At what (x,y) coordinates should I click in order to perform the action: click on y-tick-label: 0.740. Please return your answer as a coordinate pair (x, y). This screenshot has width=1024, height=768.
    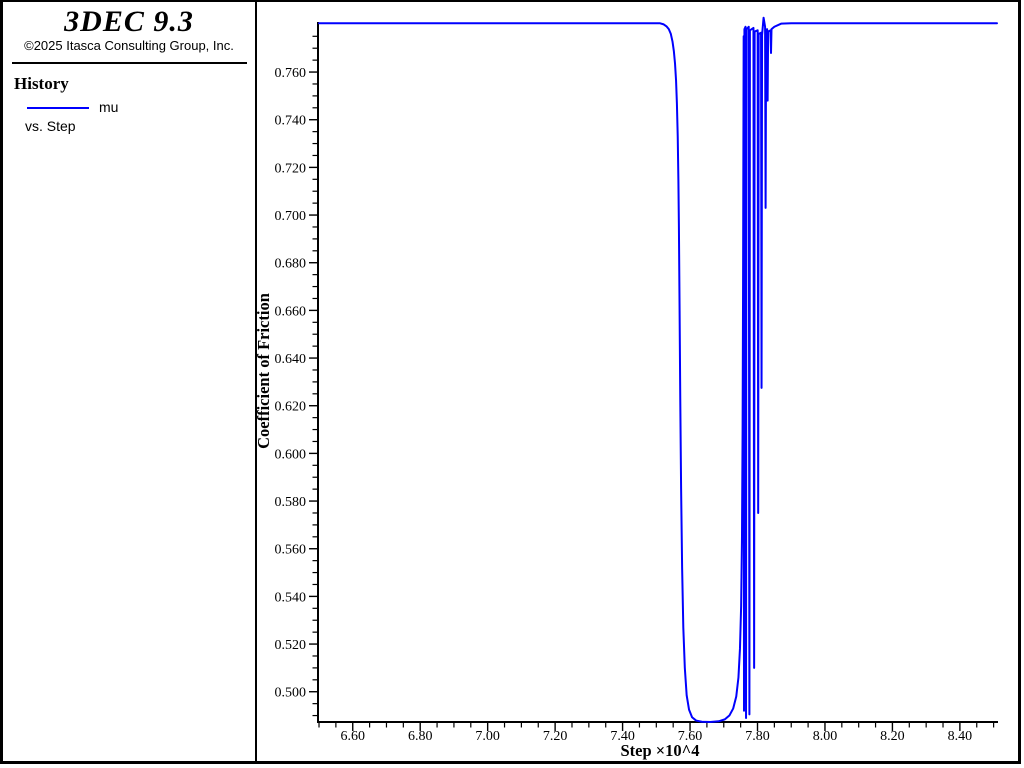
    Looking at the image, I should click on (291, 121).